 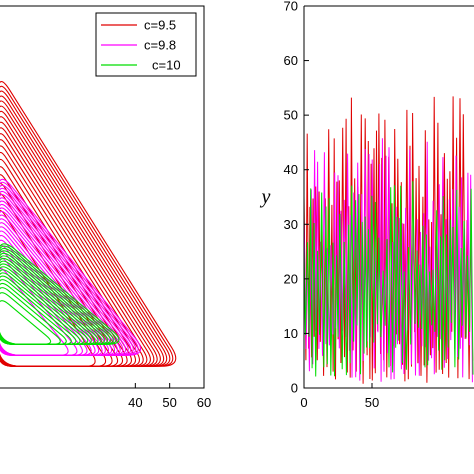 I want to click on legend-label-c95: c=9.5, so click(x=160, y=25).